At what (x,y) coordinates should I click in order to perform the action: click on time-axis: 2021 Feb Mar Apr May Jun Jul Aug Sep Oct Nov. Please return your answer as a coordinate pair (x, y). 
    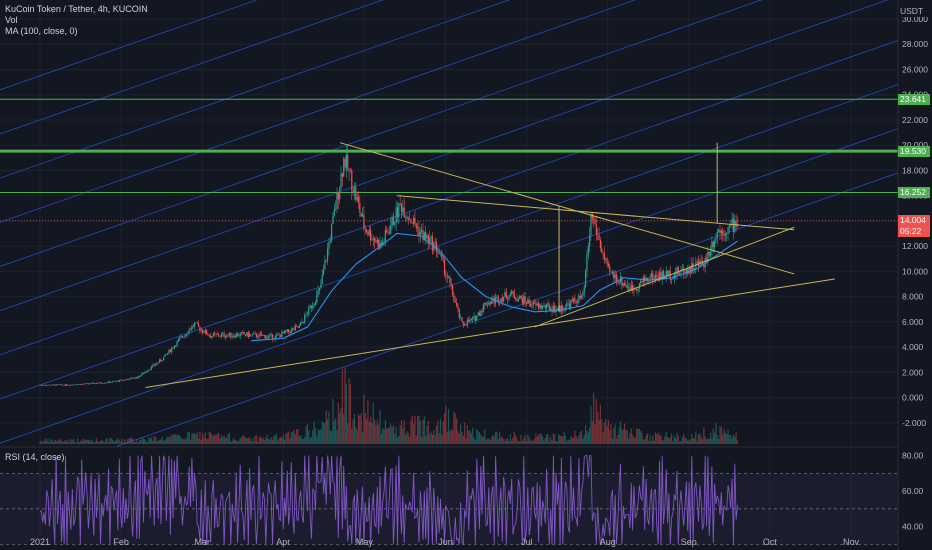
    Looking at the image, I should click on (445, 542).